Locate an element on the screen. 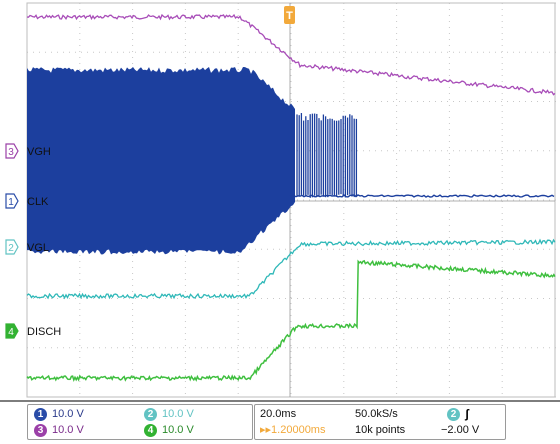  ch1-scale: 10.0 V is located at coordinates (68, 414).